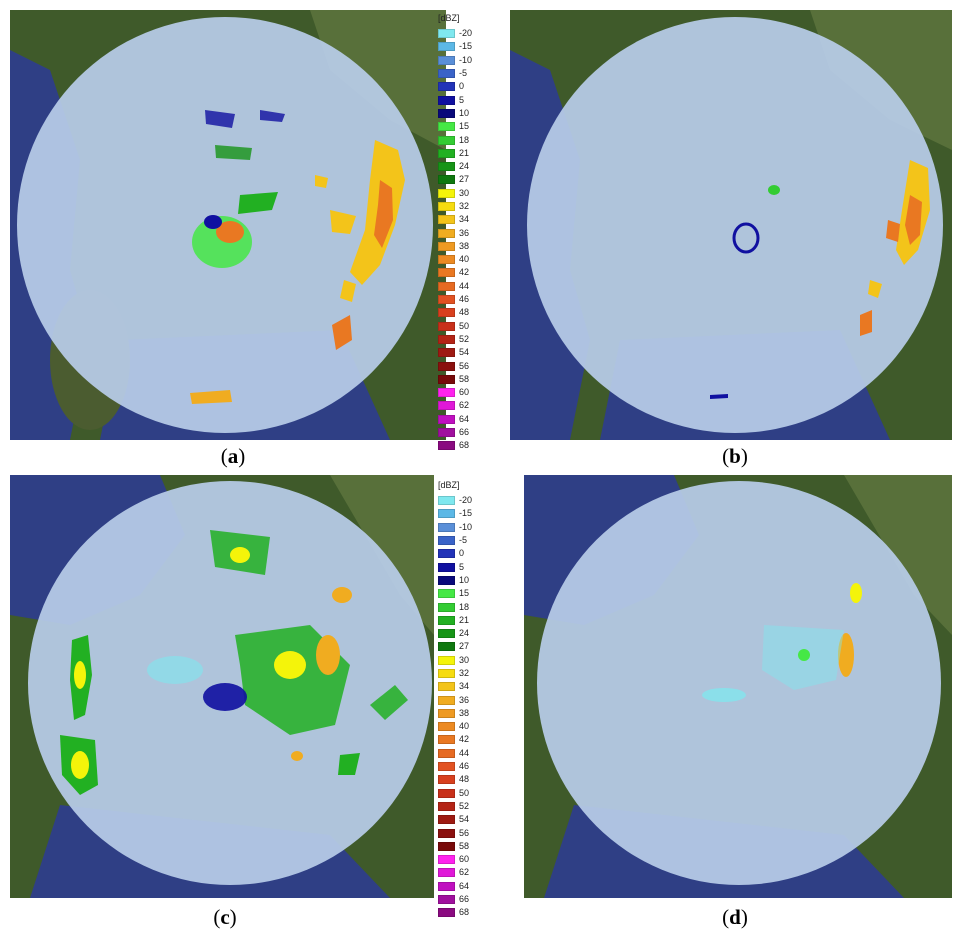  What do you see at coordinates (455, 33) in the screenshot?
I see `legend-entry: -20` at bounding box center [455, 33].